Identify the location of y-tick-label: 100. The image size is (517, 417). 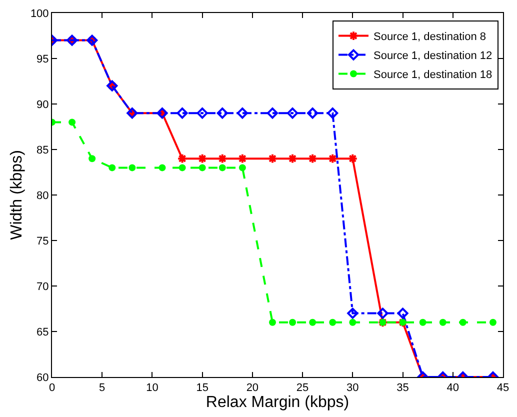
(39, 14).